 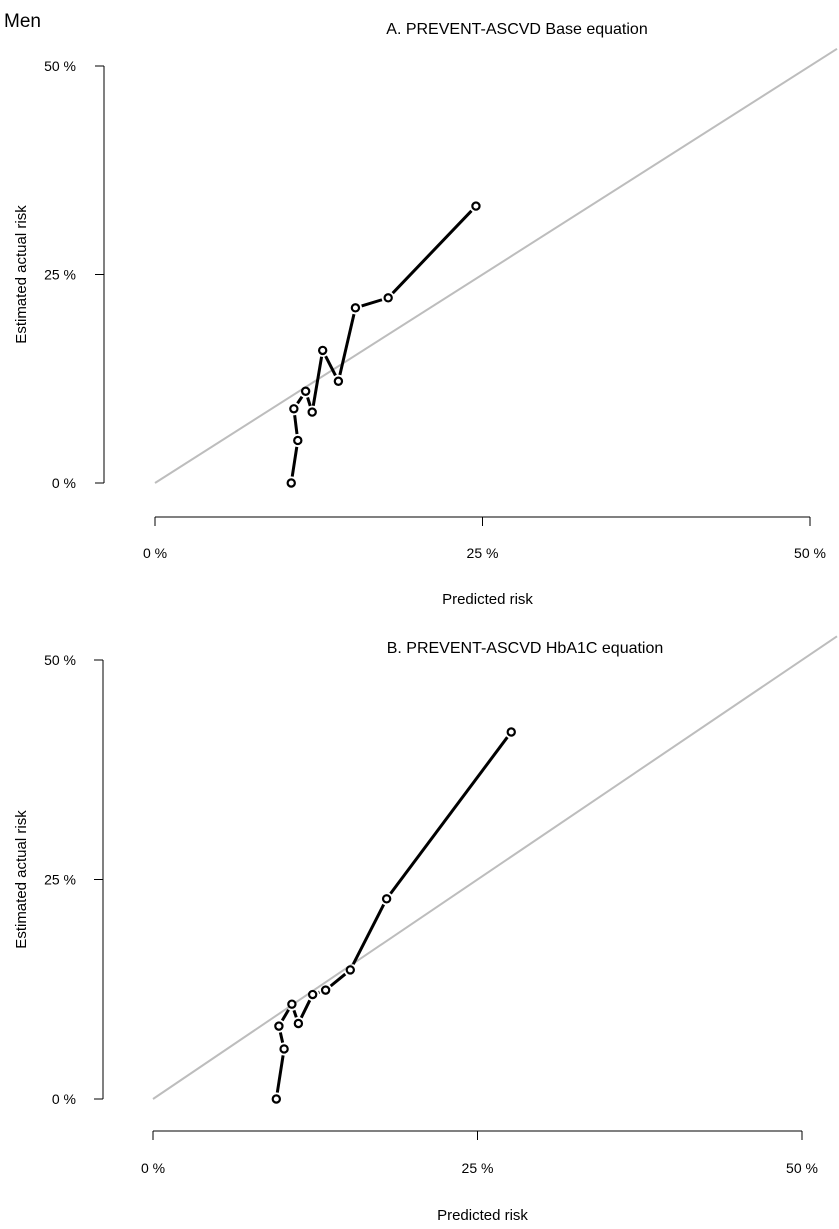 I want to click on chart-title: B. PREVENT-ASCVD HbA1C equation, so click(x=525, y=648).